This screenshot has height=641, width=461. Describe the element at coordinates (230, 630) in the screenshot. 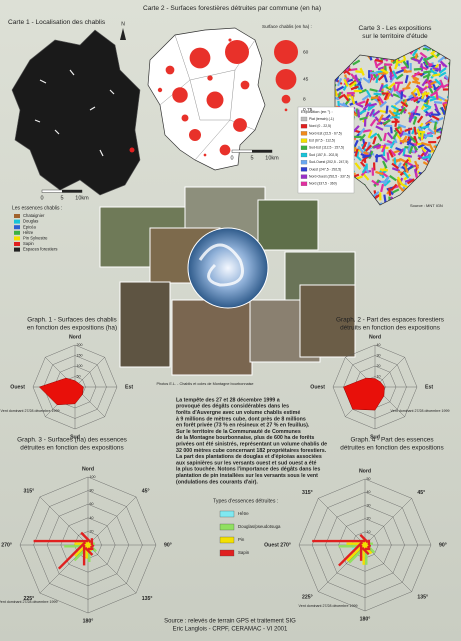

I see `footer-line: Eric Langlois - CRPF, CERAMAC - VI 2001` at that location.